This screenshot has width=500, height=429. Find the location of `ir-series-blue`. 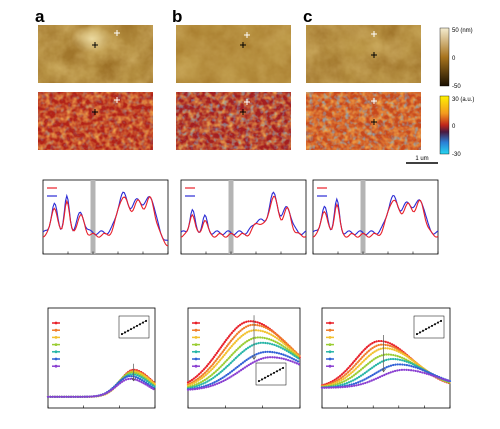

ir-series-blue is located at coordinates (243, 213).